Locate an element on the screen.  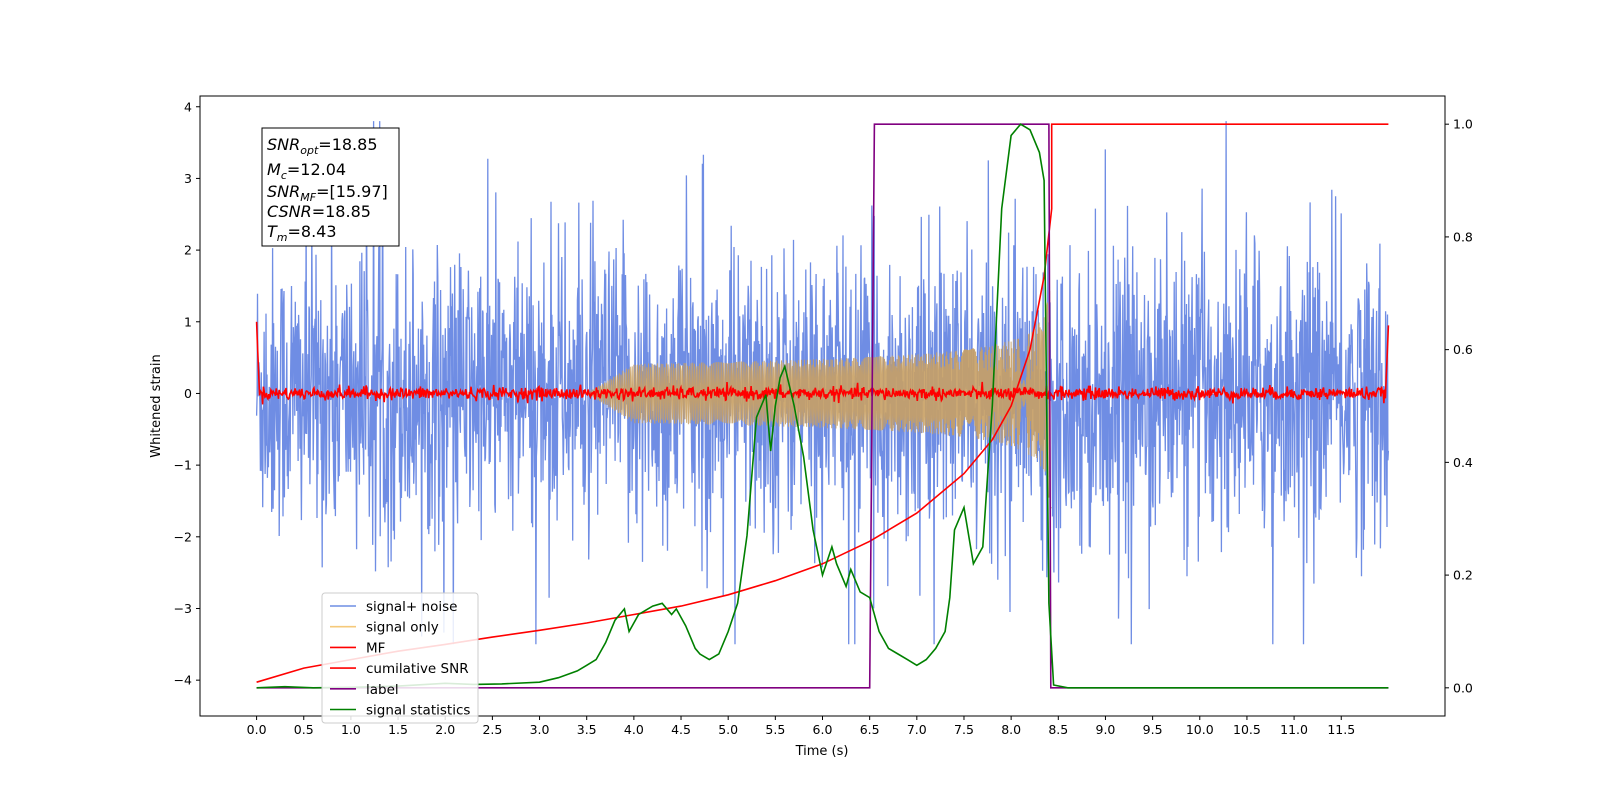
y-tick-label-left: 2 is located at coordinates (188, 250).